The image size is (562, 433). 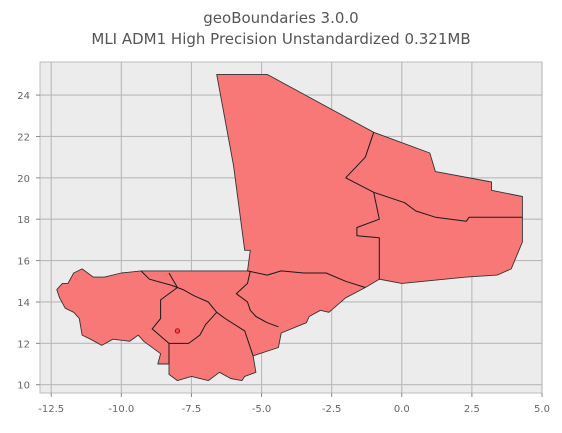 I want to click on x-tick-label: 2.5, so click(x=472, y=409).